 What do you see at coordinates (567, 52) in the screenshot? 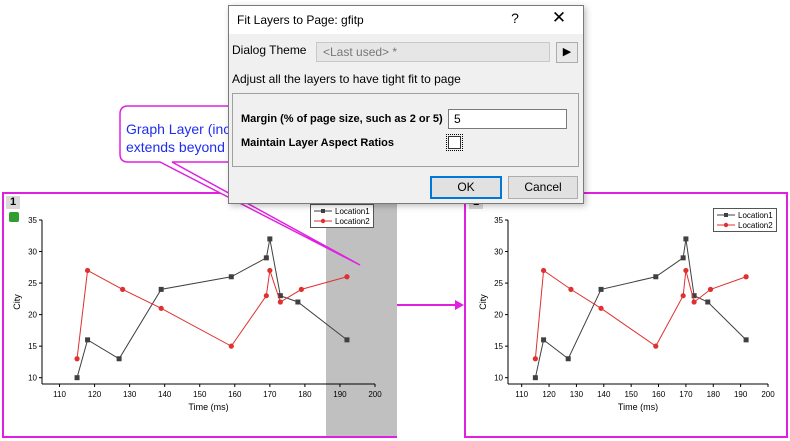
I see `theme-menu-button: ▶` at bounding box center [567, 52].